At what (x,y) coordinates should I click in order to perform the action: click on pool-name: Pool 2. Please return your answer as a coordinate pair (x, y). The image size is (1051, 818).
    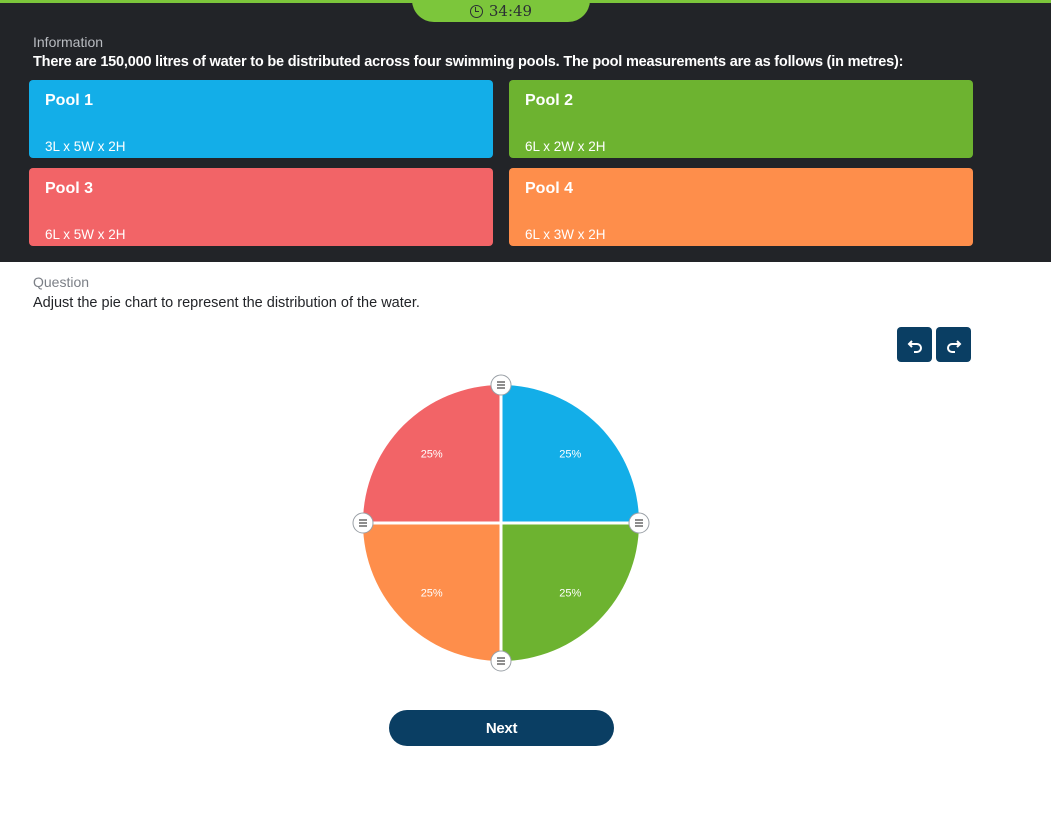
    Looking at the image, I should click on (549, 100).